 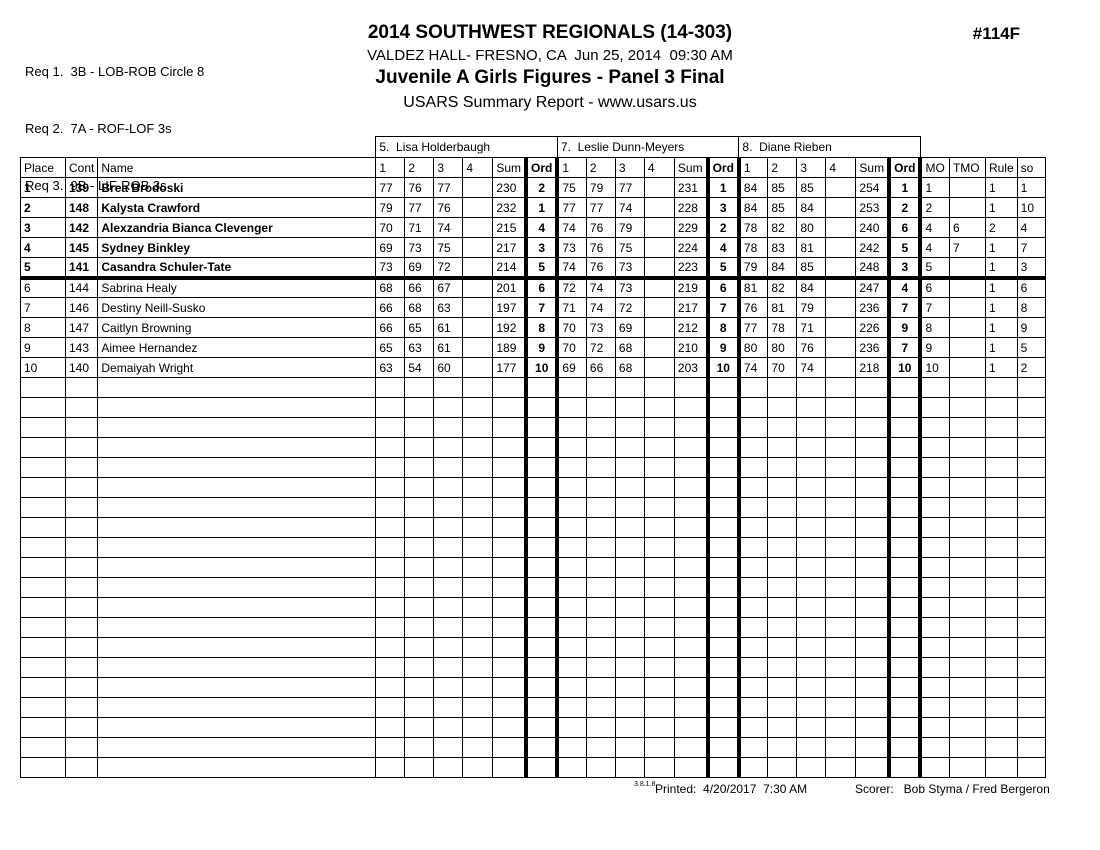 I want to click on contestant-number-cell, so click(x=81, y=527).